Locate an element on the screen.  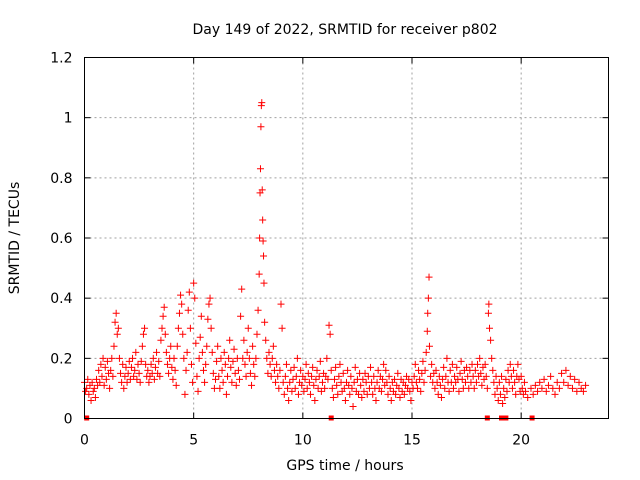
x-tick-label: 5 is located at coordinates (193, 441).